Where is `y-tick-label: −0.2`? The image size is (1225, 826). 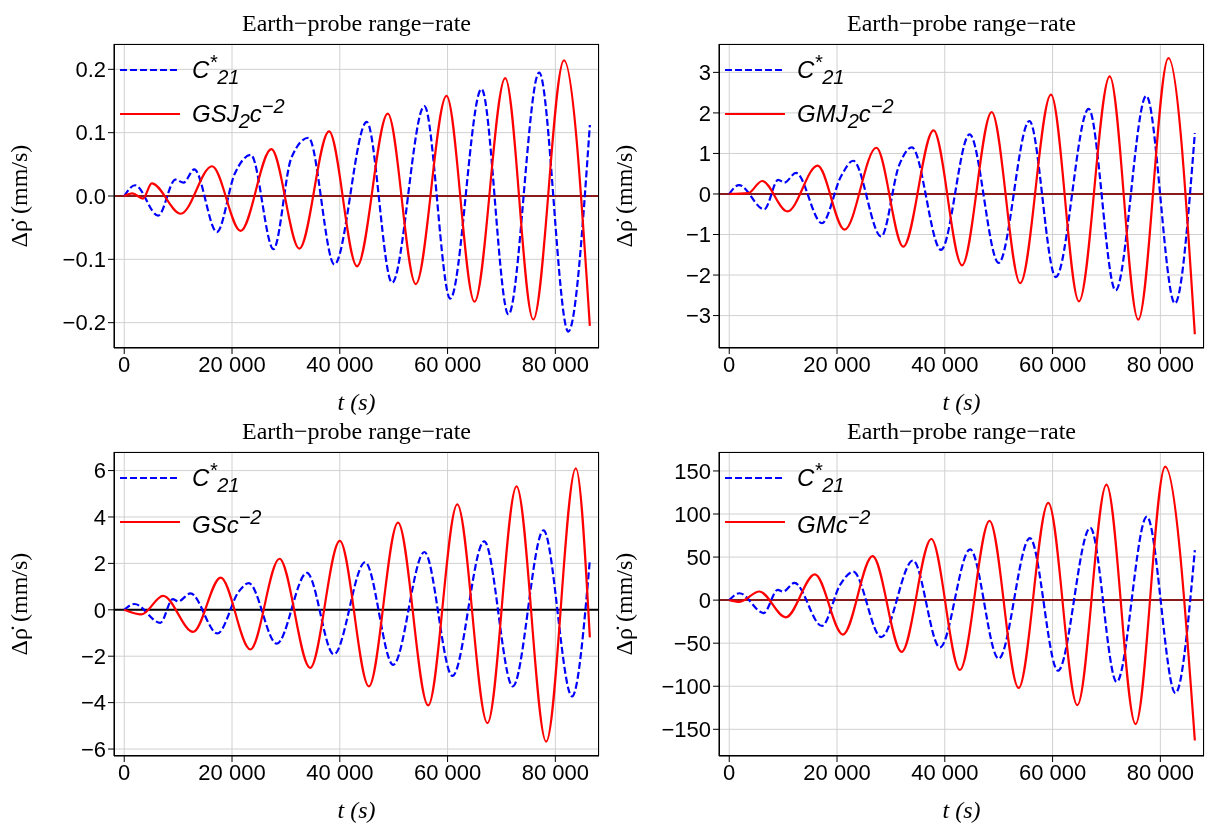 y-tick-label: −0.2 is located at coordinates (84, 323).